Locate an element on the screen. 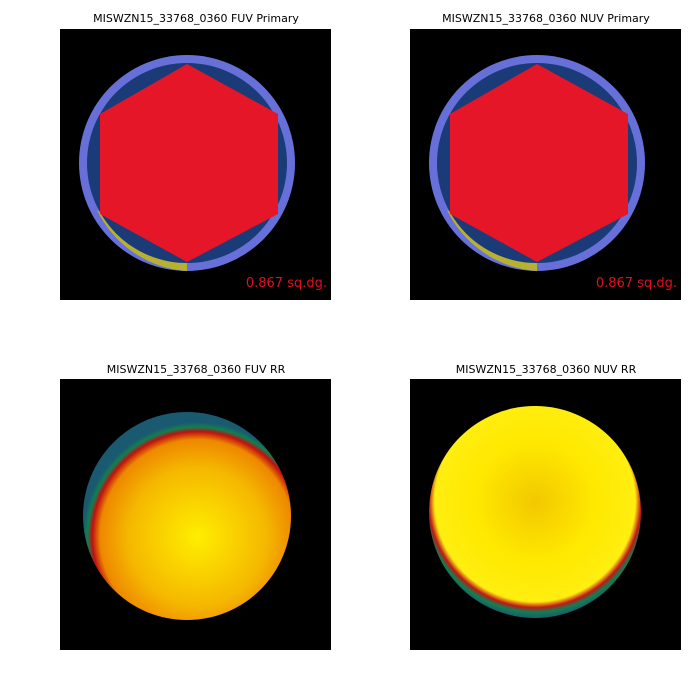  panel-title: MISWZN15_33768_0360 FUV Primary is located at coordinates (196, 18).